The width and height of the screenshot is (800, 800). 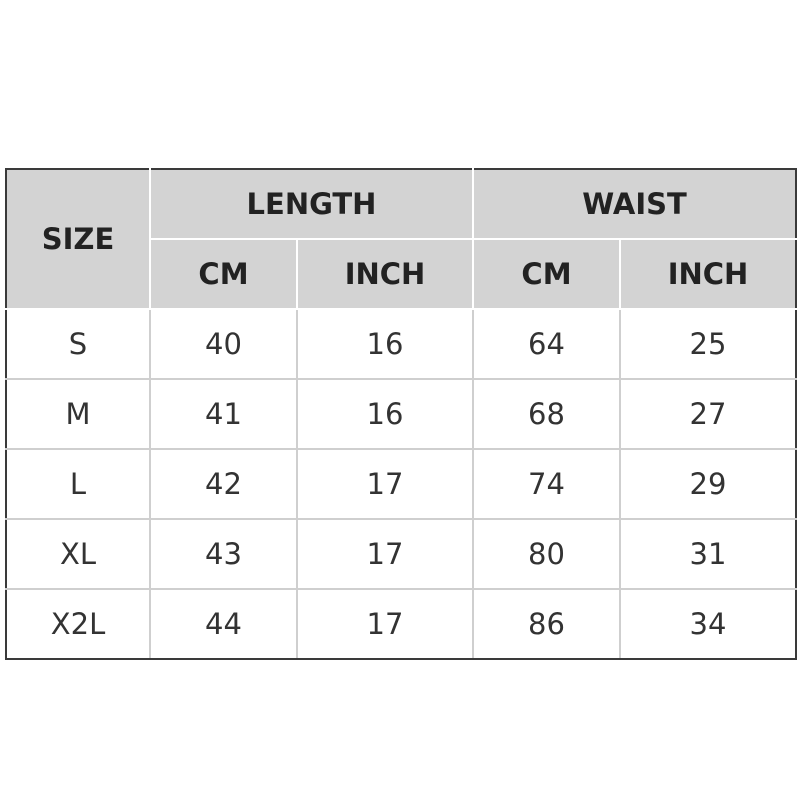 I want to click on cell-size: S, so click(x=78, y=344).